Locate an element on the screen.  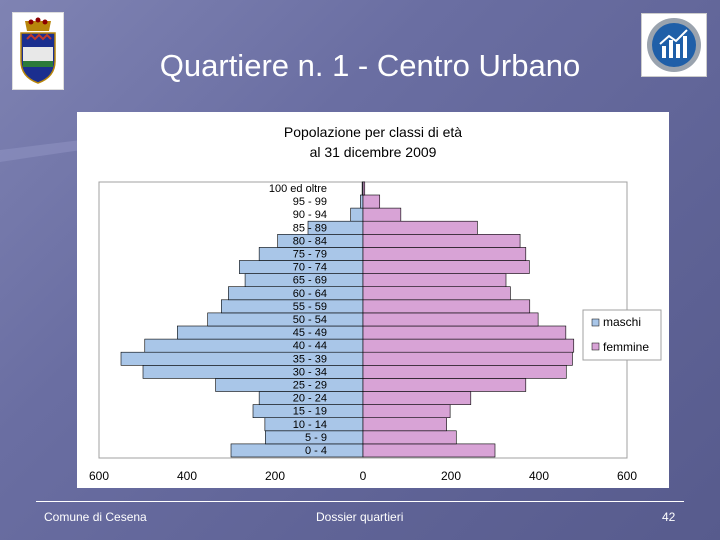
page-number: 42 is located at coordinates (669, 517).